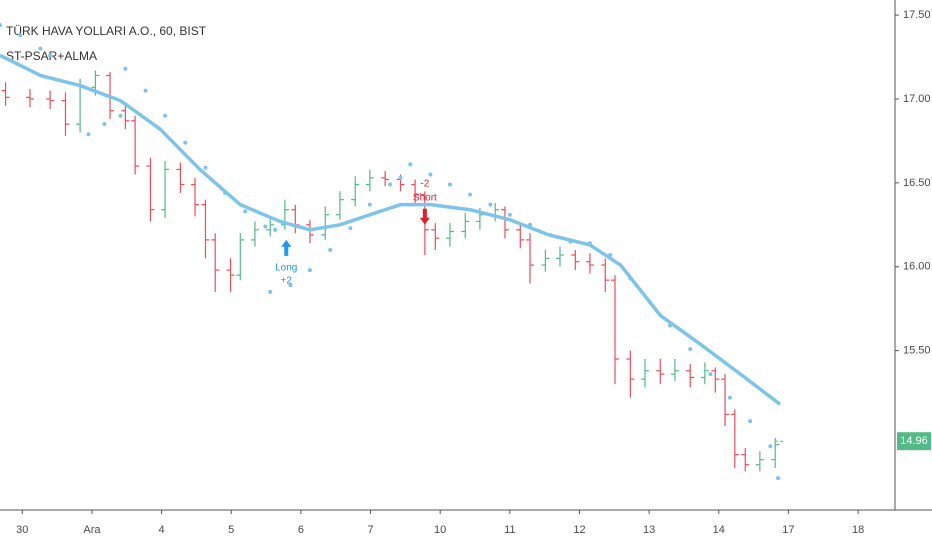 The height and width of the screenshot is (550, 932). What do you see at coordinates (287, 281) in the screenshot?
I see `signal-qty: +2` at bounding box center [287, 281].